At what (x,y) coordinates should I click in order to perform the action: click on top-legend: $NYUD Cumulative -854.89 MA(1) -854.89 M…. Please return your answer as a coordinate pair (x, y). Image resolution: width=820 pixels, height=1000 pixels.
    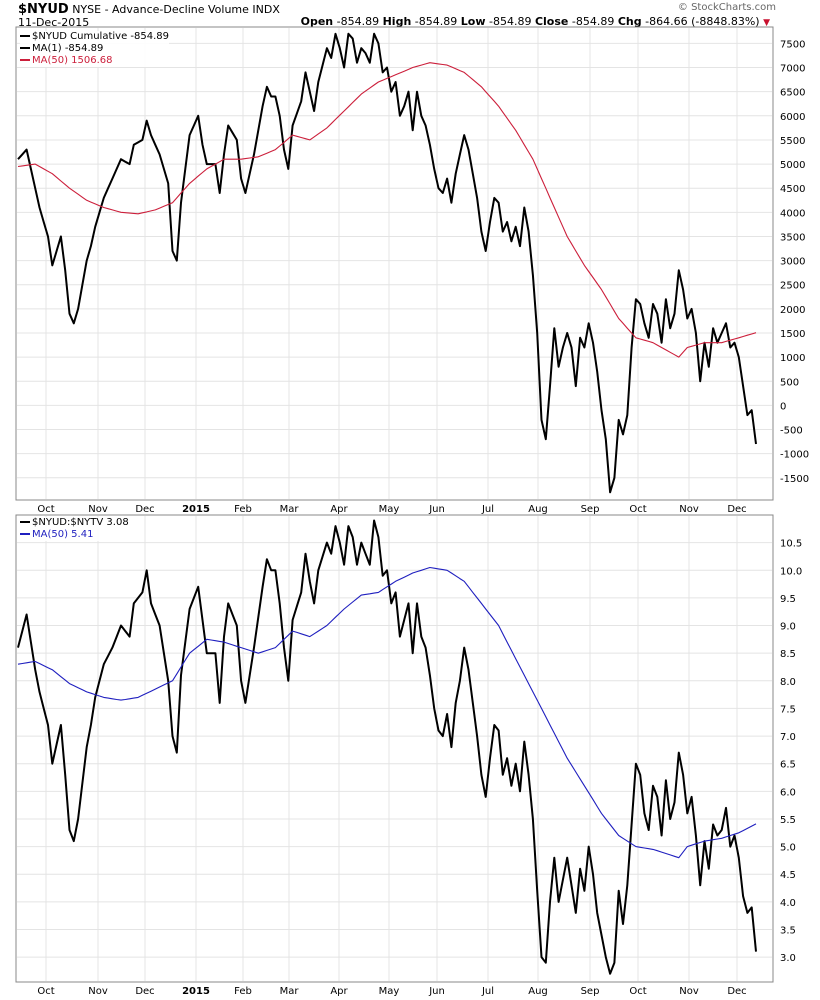
    Looking at the image, I should click on (95, 49).